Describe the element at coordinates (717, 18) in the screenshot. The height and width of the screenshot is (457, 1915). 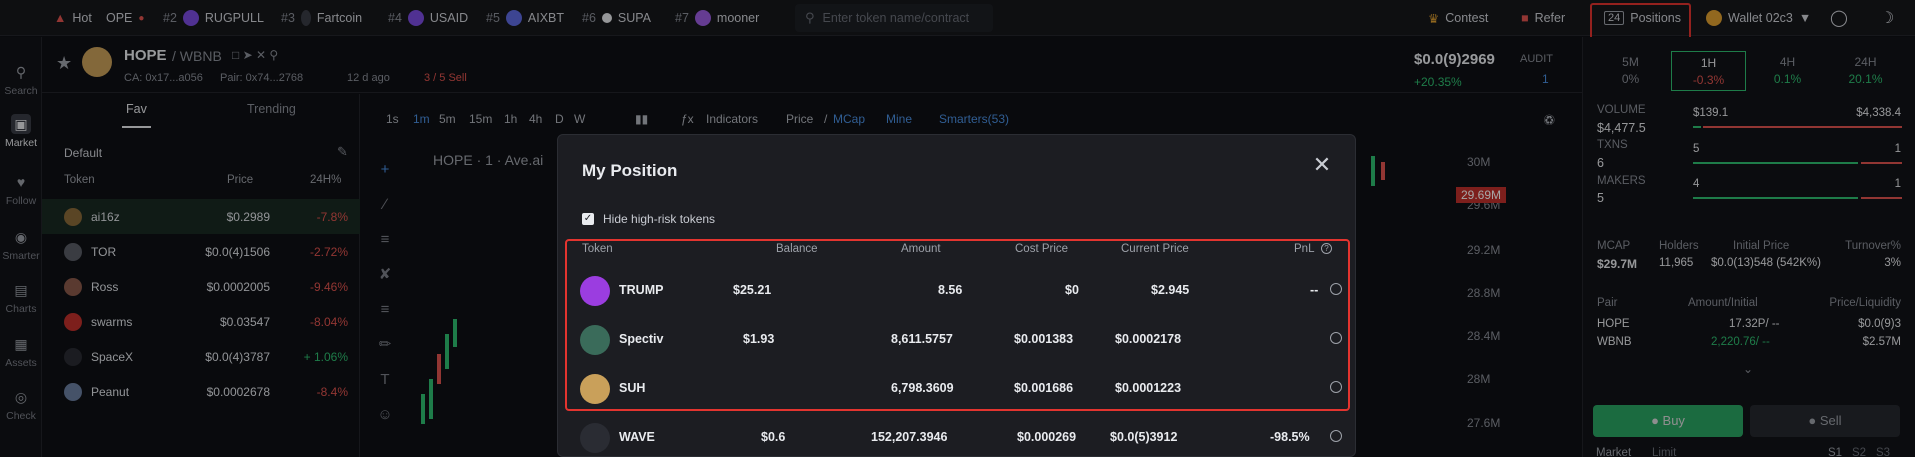
I see `hot-item-7: #7 mooner` at that location.